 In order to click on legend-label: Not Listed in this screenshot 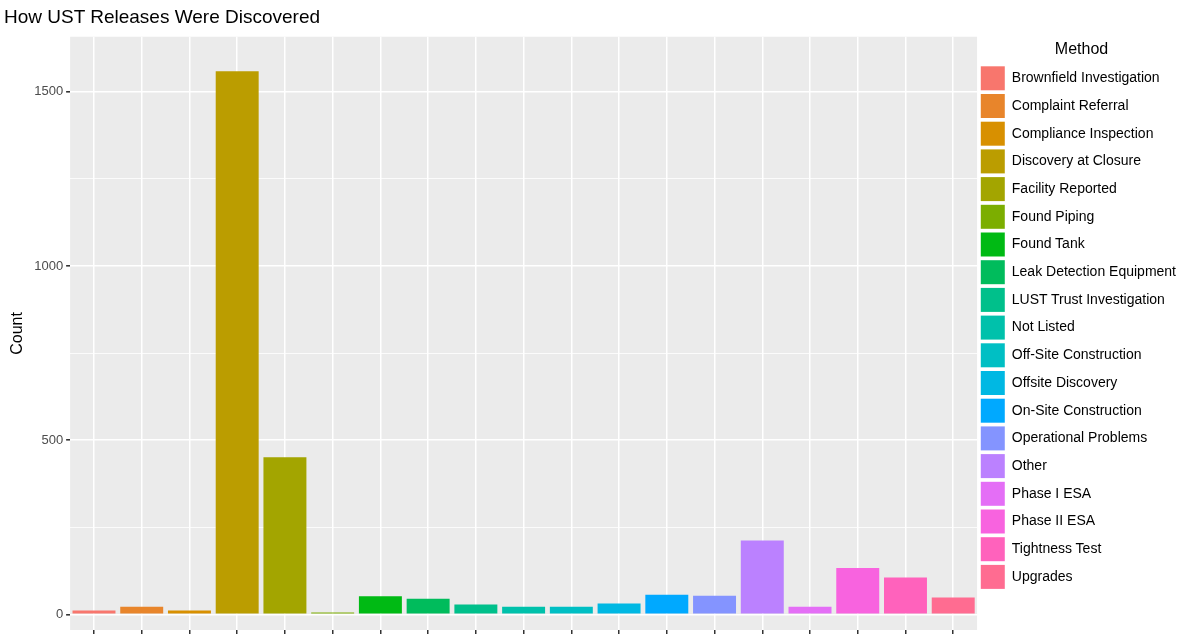, I will do `click(1043, 326)`.